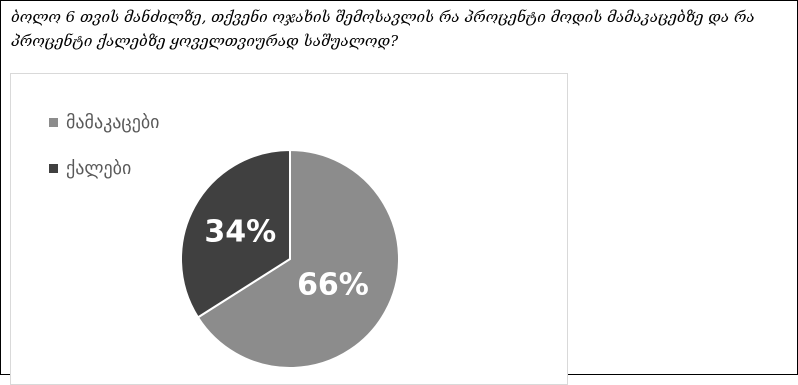  I want to click on pie-slice-women, so click(235, 233).